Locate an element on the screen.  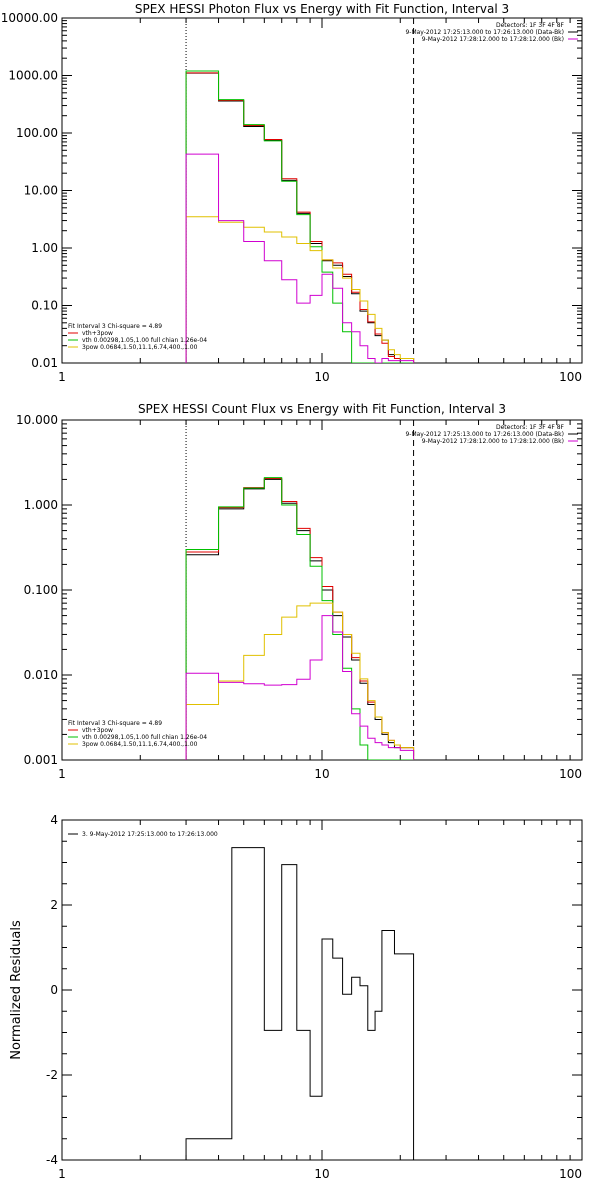
y-tick-label: 2 is located at coordinates (54, 905).